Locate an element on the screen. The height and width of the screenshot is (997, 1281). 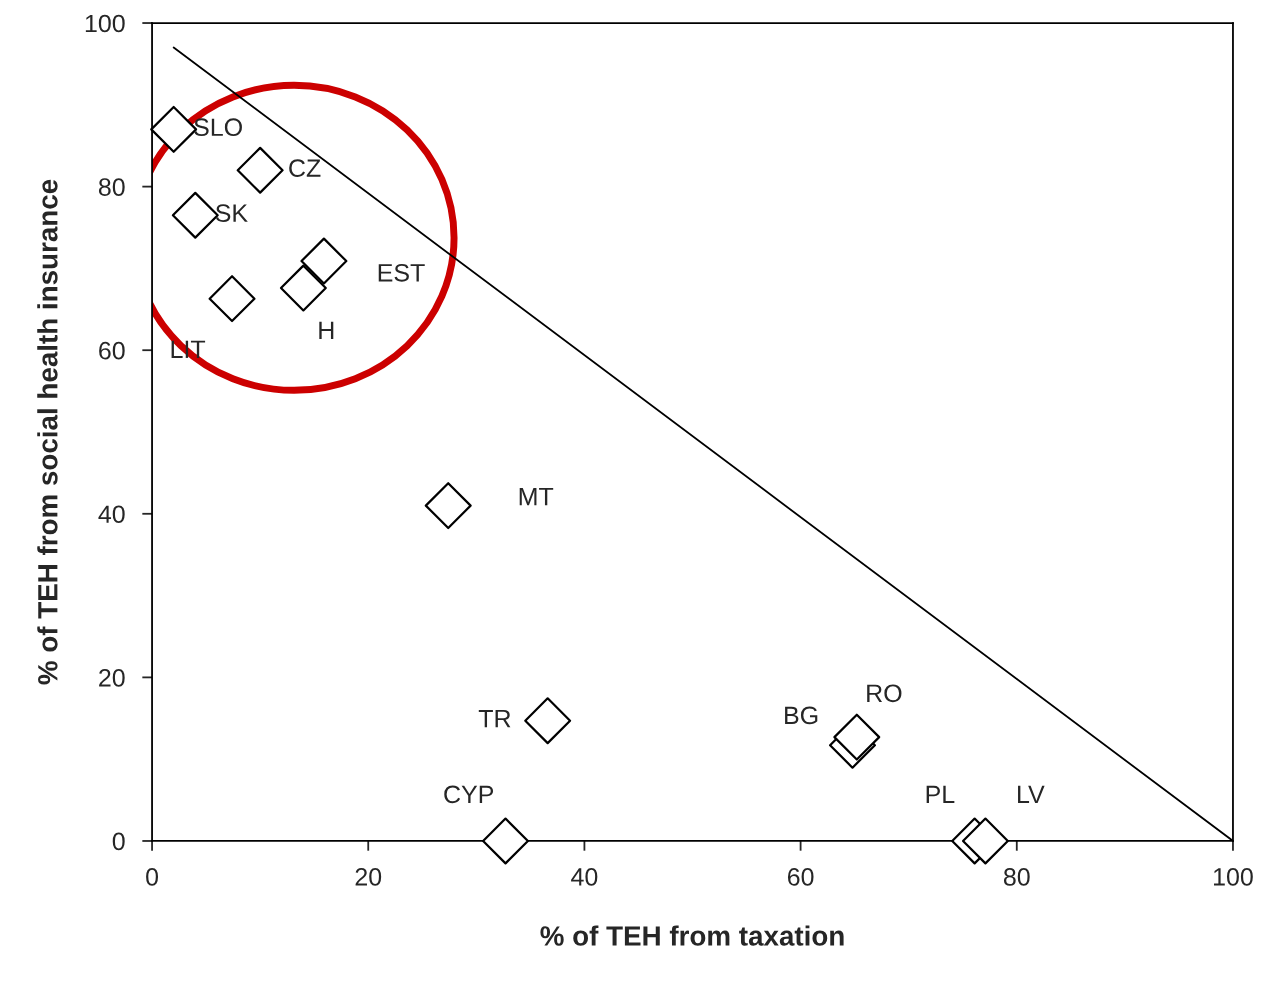
annotation: TR is located at coordinates (494, 719).